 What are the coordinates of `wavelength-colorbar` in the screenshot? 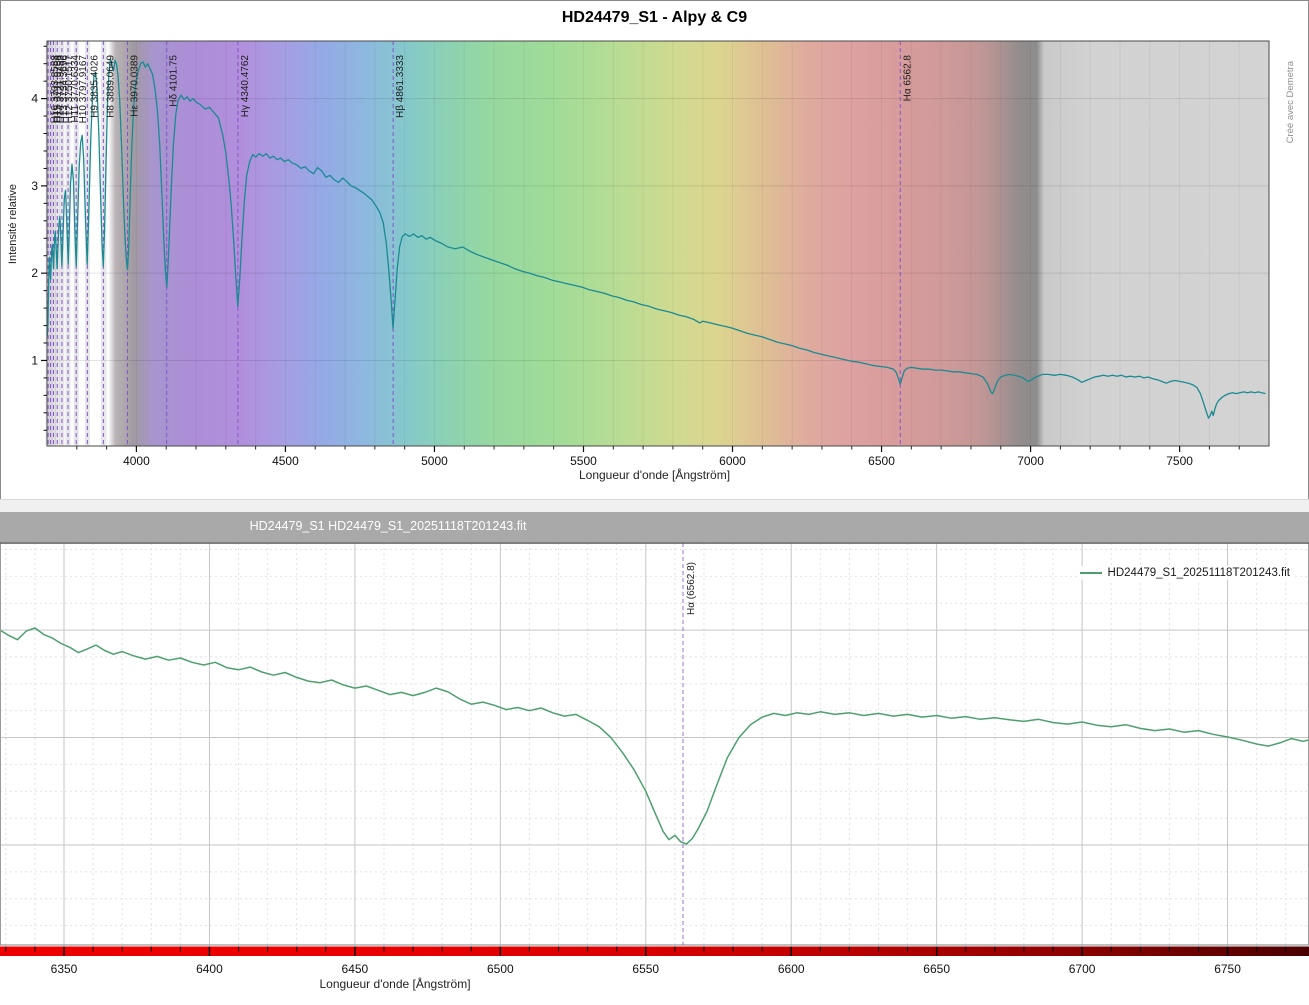 It's located at (654, 951).